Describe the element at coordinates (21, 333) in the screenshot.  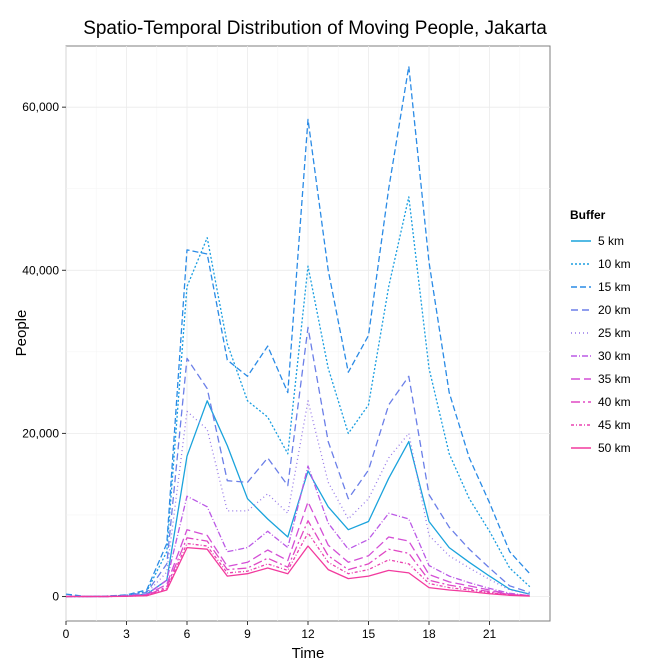
I see `y-axis-label: People` at that location.